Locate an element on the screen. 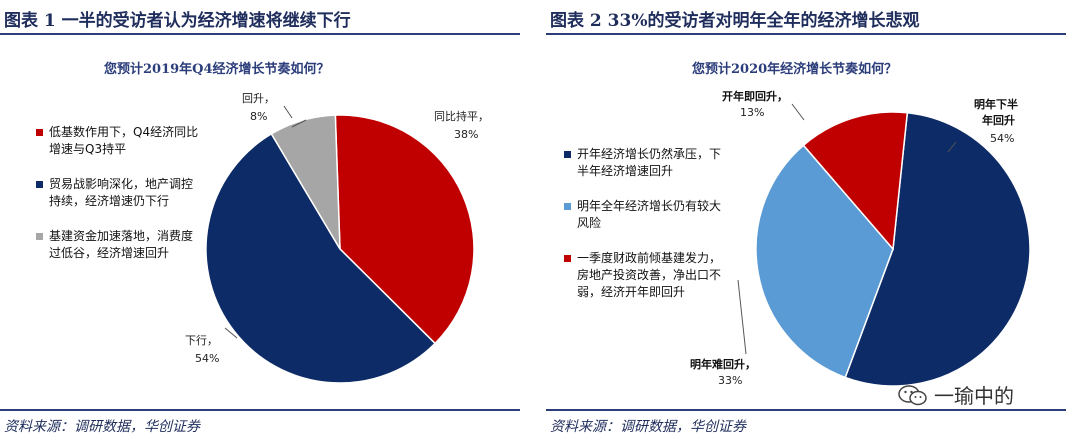 The image size is (1080, 444). slice-pct-down: 54% is located at coordinates (207, 358).